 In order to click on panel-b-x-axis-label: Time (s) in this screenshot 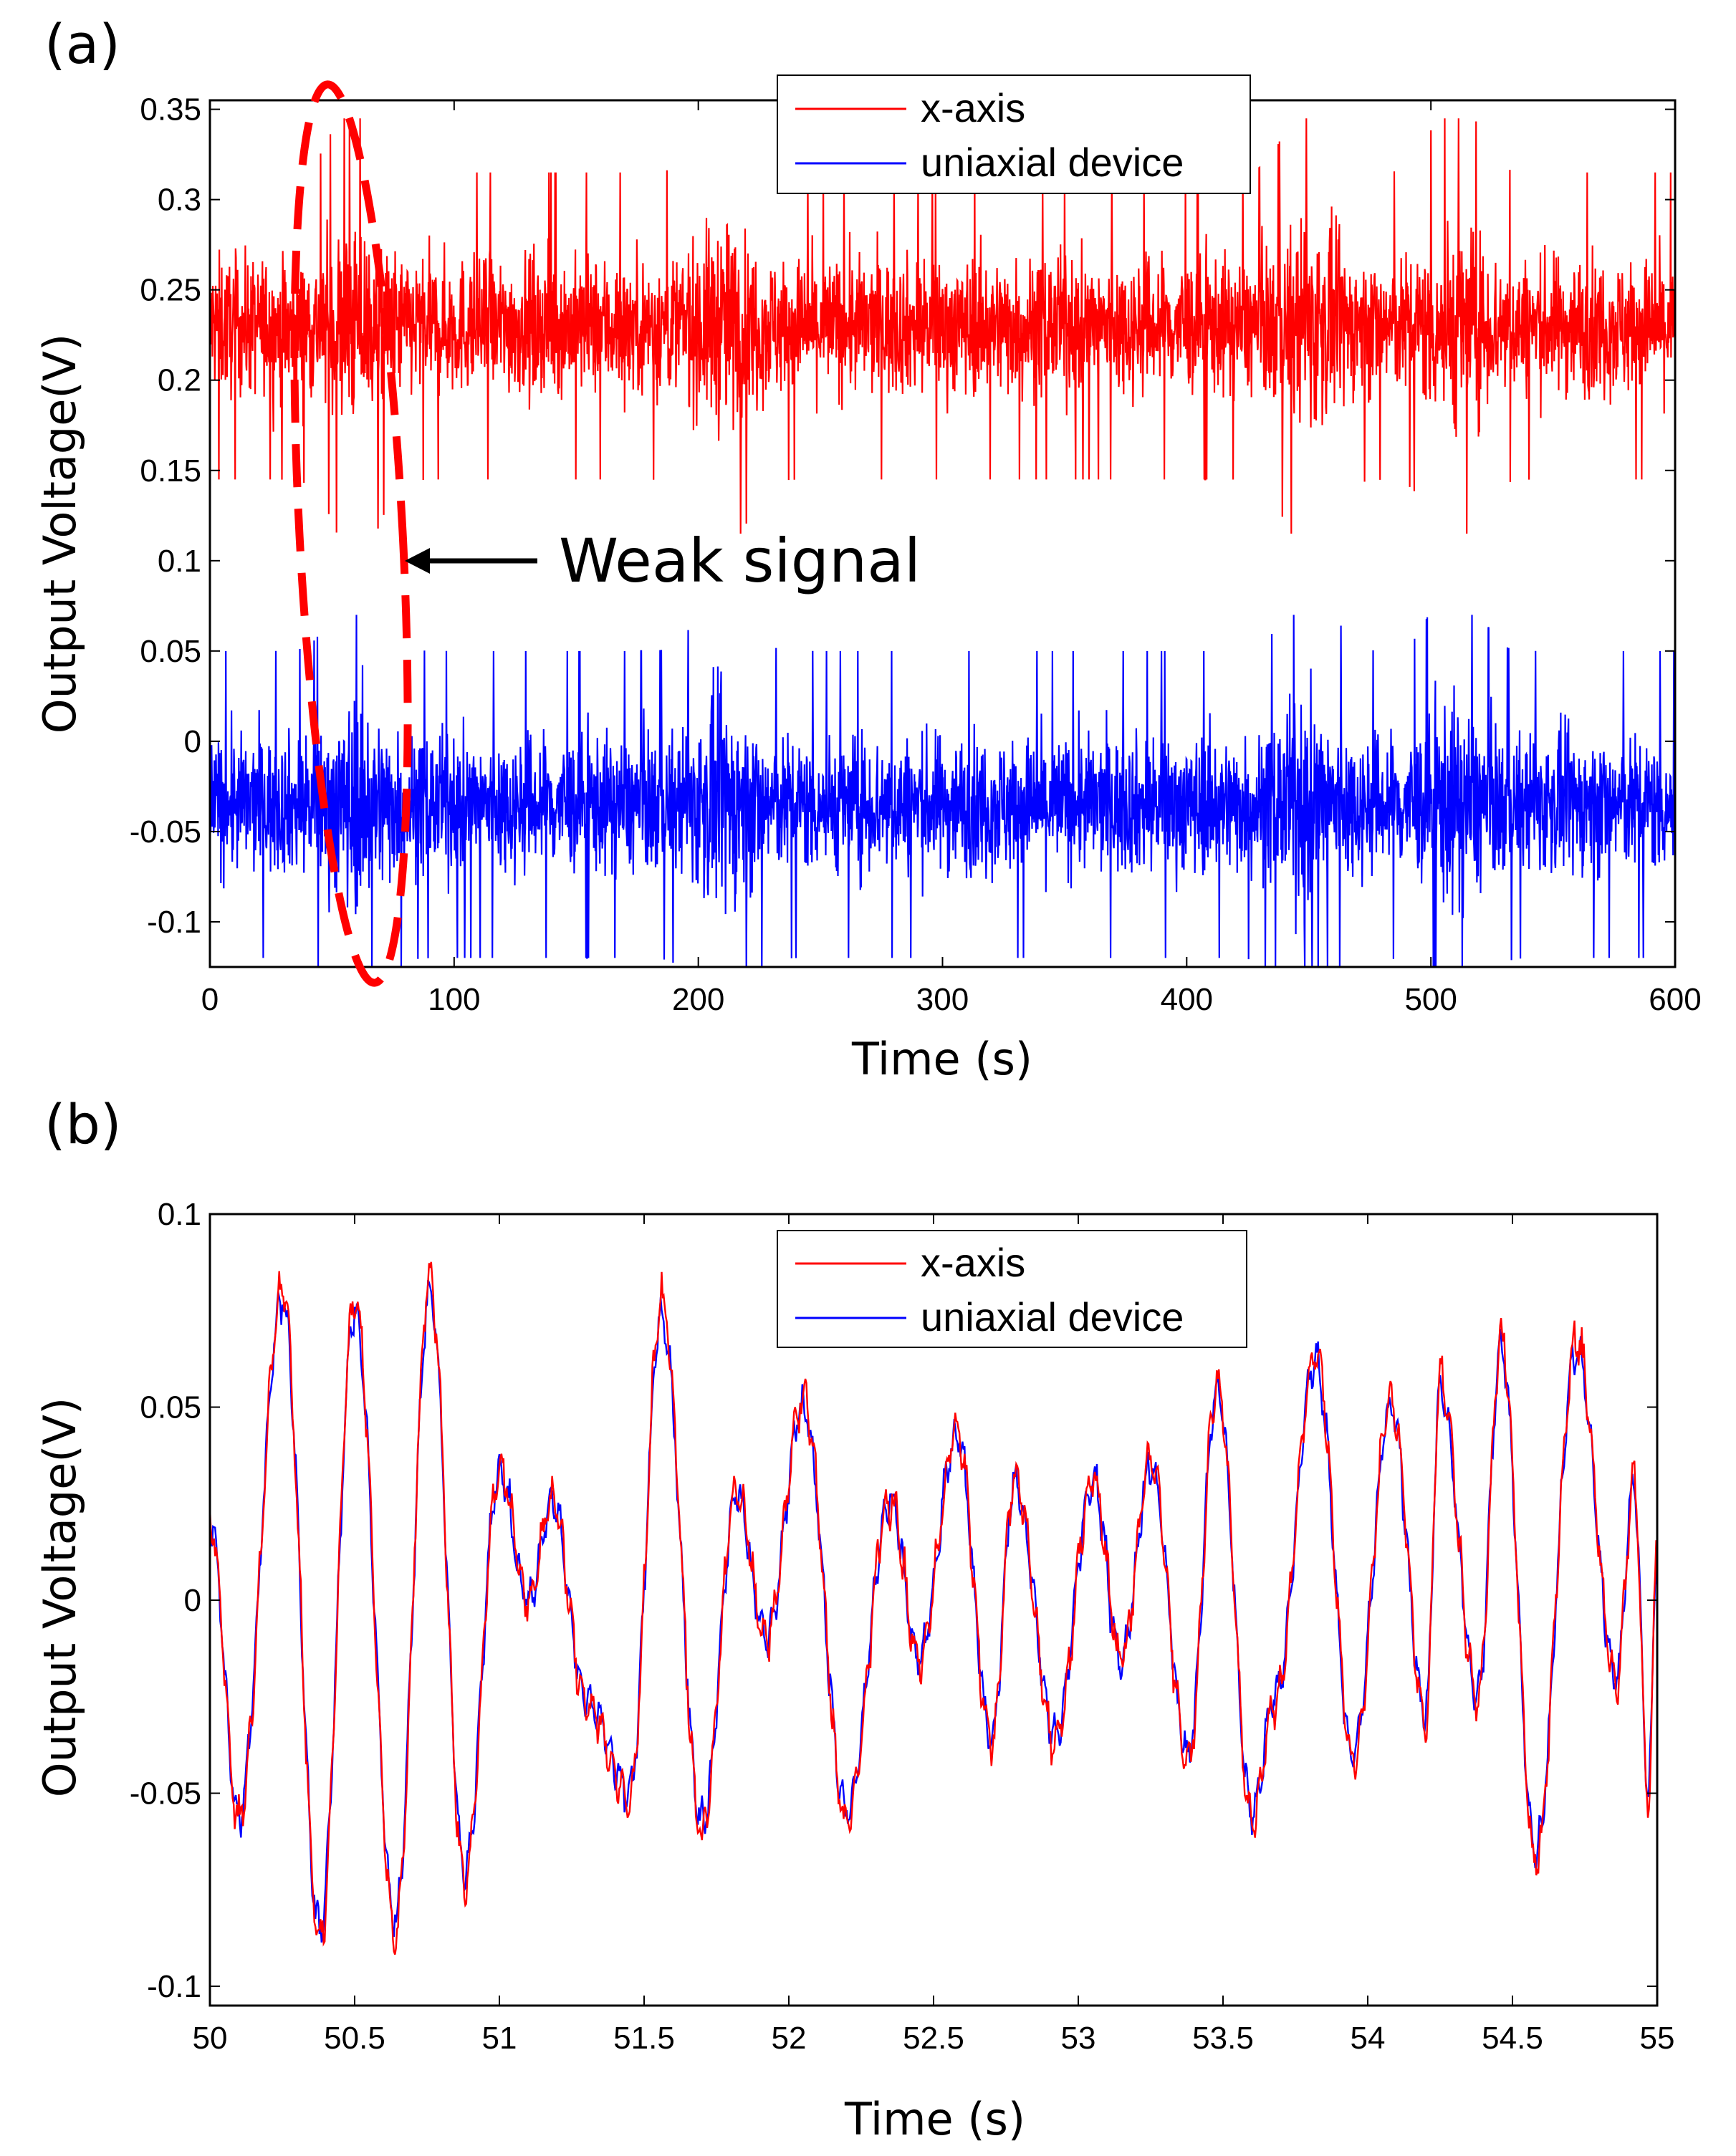, I will do `click(934, 2119)`.